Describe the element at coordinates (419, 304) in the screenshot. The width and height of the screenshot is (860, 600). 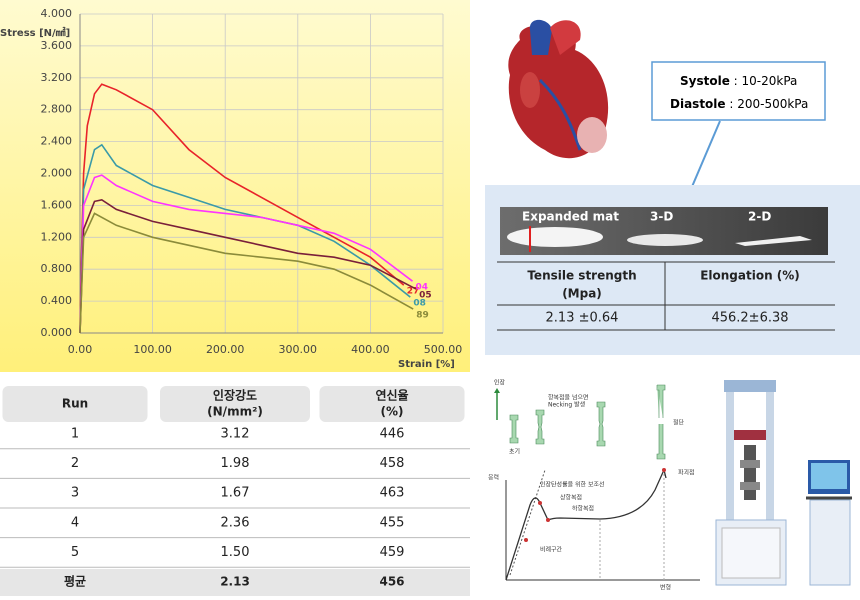
I see `series-end-label: 08` at that location.